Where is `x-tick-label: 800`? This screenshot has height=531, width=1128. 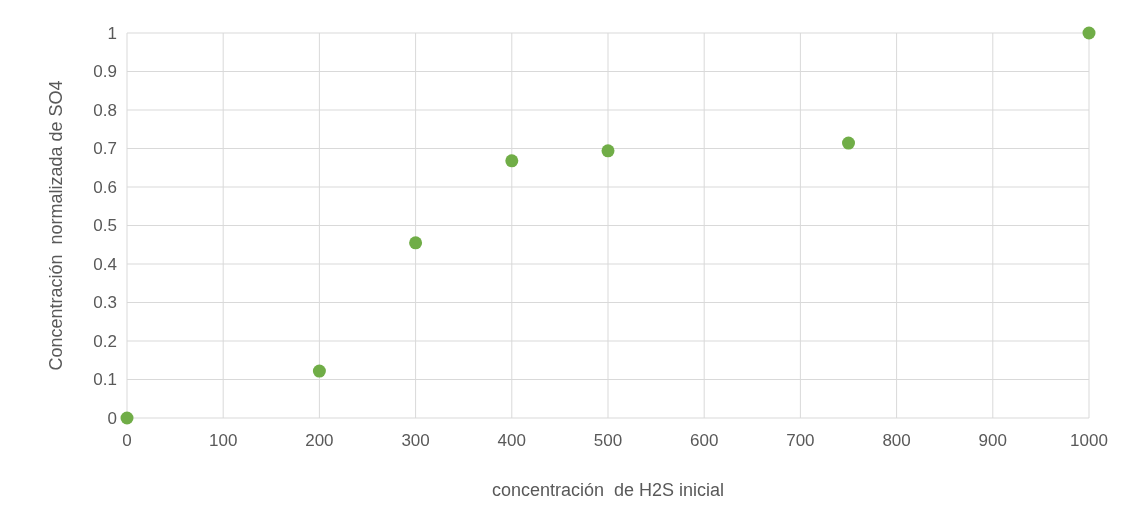 x-tick-label: 800 is located at coordinates (896, 440).